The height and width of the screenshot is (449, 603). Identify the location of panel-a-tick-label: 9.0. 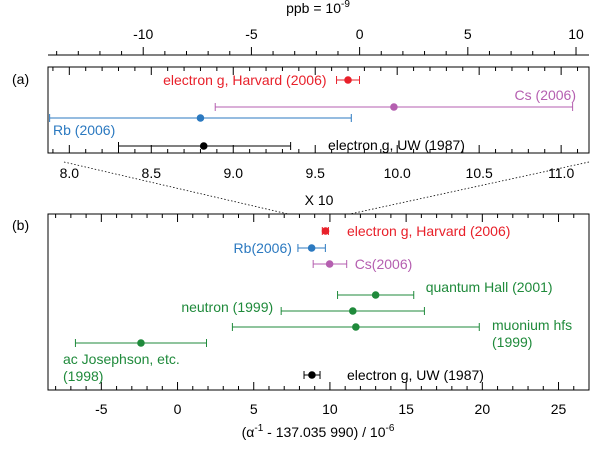
(234, 173).